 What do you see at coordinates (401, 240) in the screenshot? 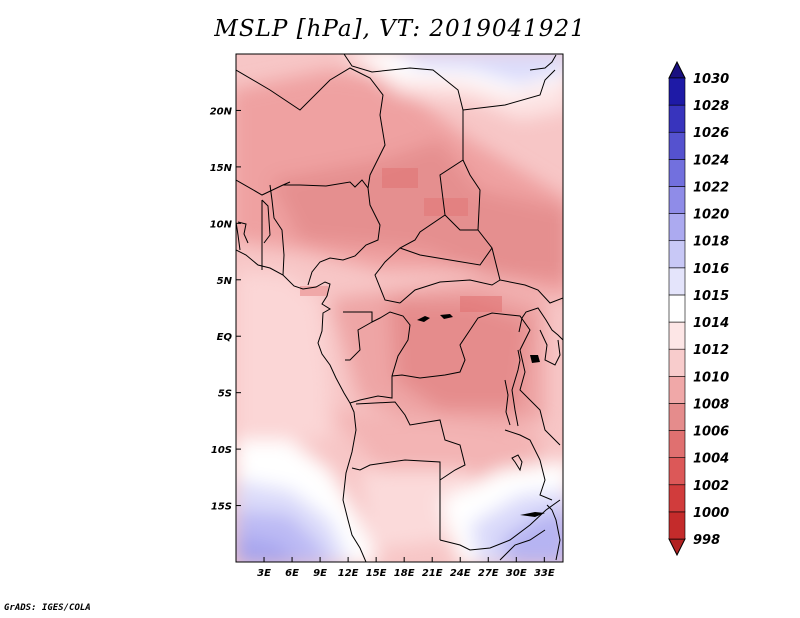
I see `field-blocks` at bounding box center [401, 240].